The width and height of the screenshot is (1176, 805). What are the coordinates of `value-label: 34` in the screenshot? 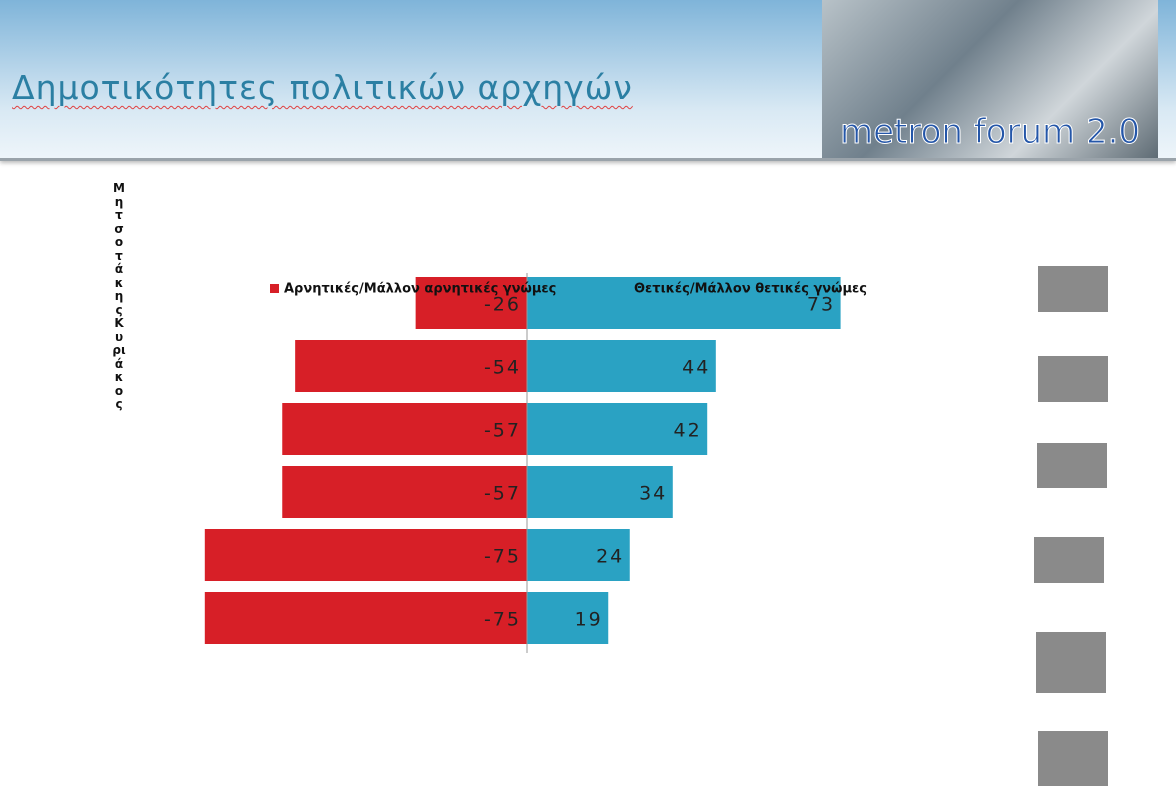 It's located at (653, 494).